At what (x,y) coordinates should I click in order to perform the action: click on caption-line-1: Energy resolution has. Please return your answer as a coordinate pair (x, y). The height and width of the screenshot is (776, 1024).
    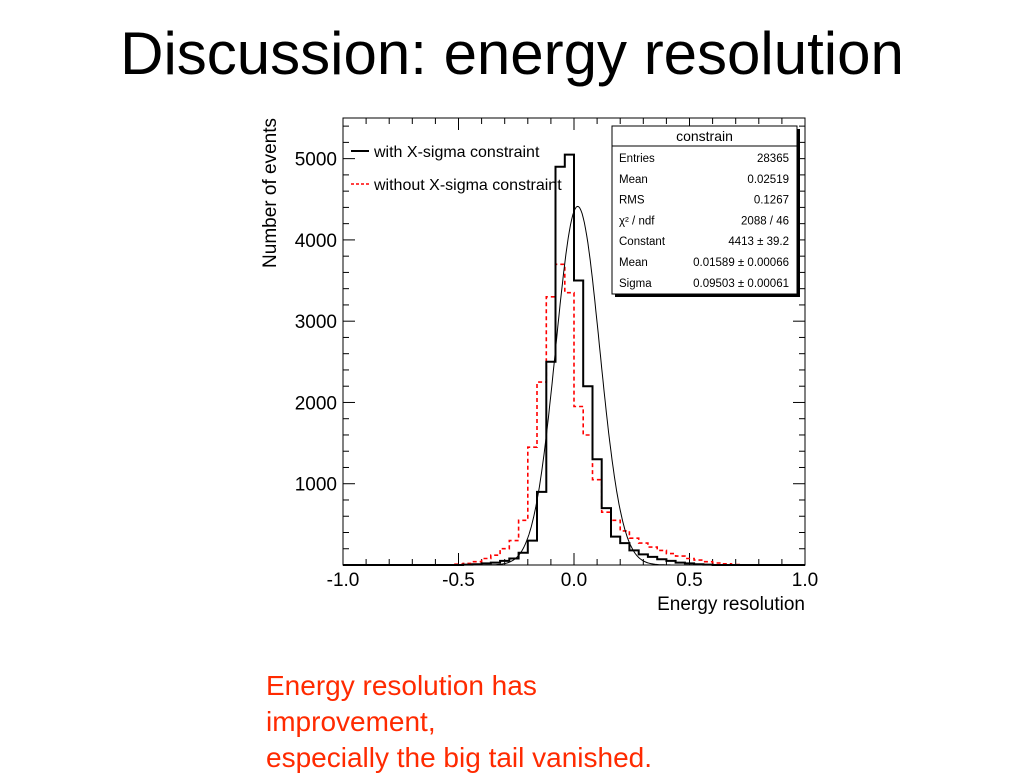
    Looking at the image, I should click on (401, 685).